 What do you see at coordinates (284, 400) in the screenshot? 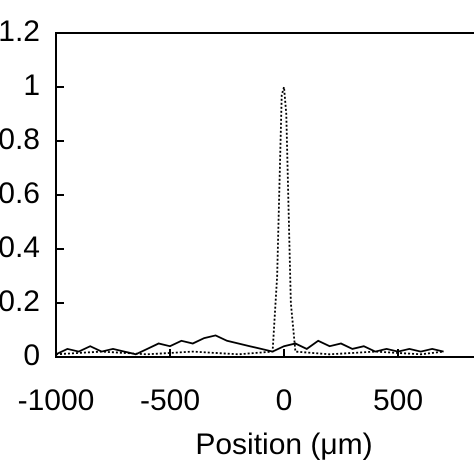
I see `x-tick-label: 0` at bounding box center [284, 400].